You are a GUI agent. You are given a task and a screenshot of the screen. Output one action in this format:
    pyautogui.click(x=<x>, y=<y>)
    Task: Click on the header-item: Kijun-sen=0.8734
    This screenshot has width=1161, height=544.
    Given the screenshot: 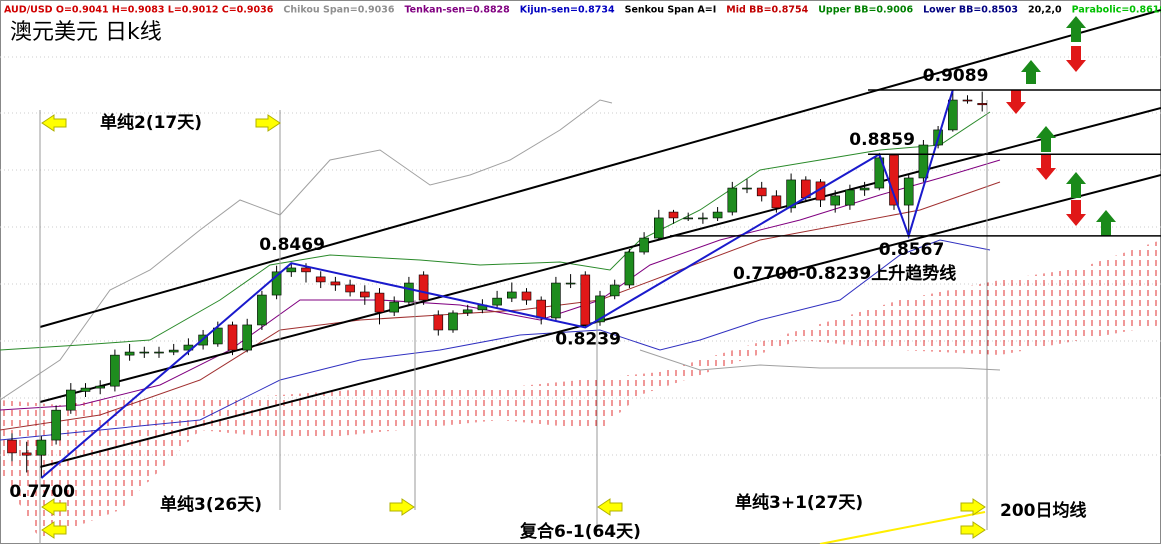 What is the action you would take?
    pyautogui.click(x=567, y=10)
    